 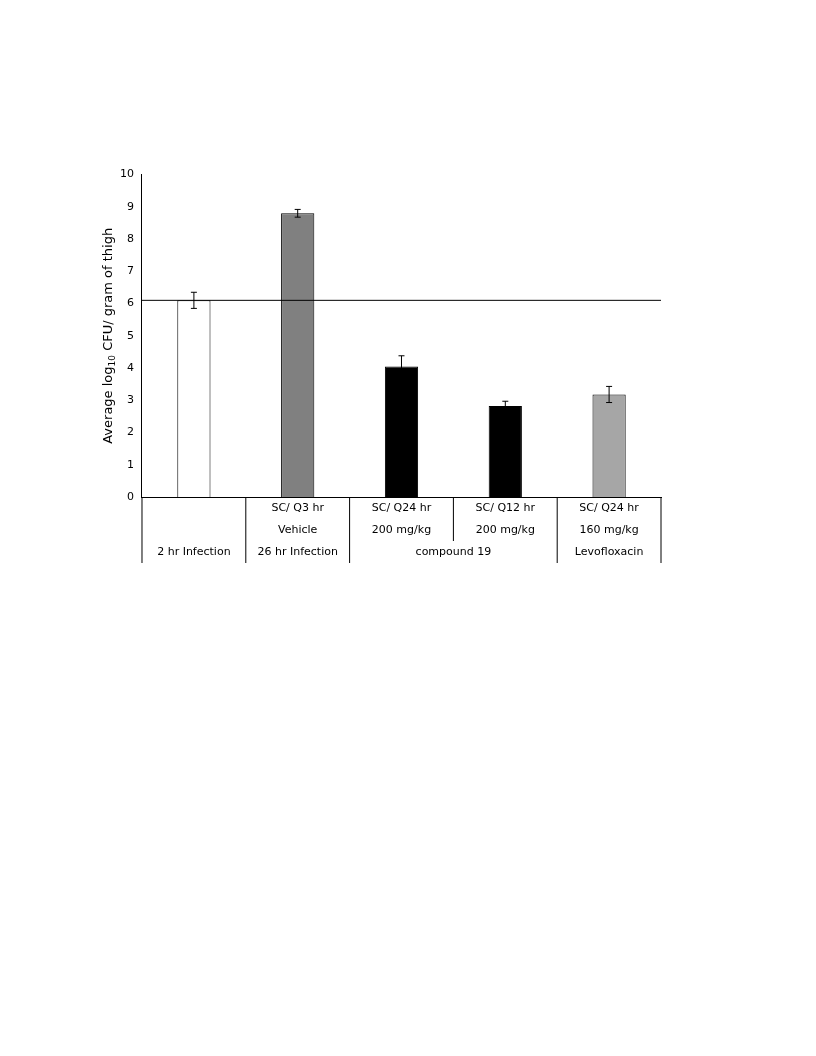 I want to click on y-tick-label: 2, so click(x=130, y=432).